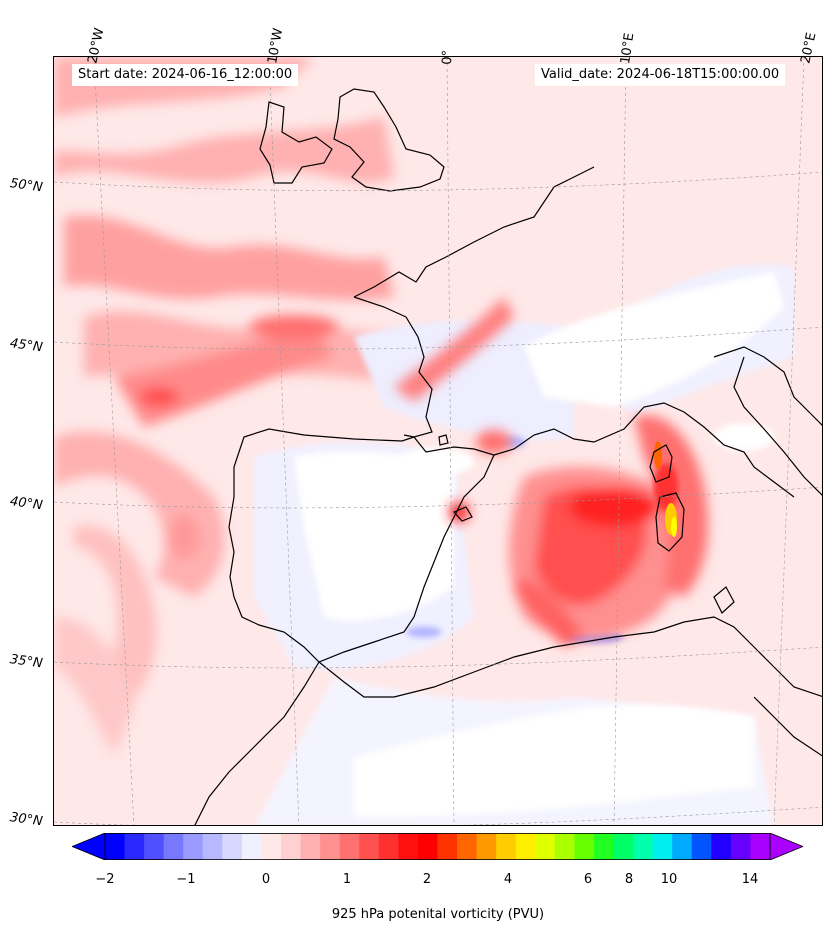 This screenshot has width=832, height=936. Describe the element at coordinates (750, 879) in the screenshot. I see `colorbar-tick: 14` at that location.